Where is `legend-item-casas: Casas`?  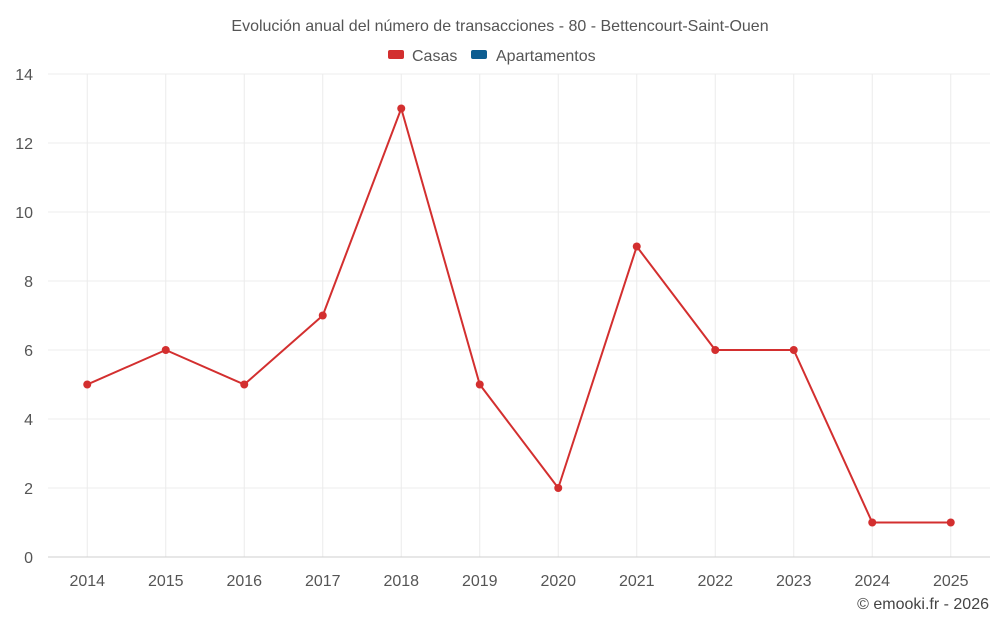
legend-item-casas: Casas is located at coordinates (422, 56).